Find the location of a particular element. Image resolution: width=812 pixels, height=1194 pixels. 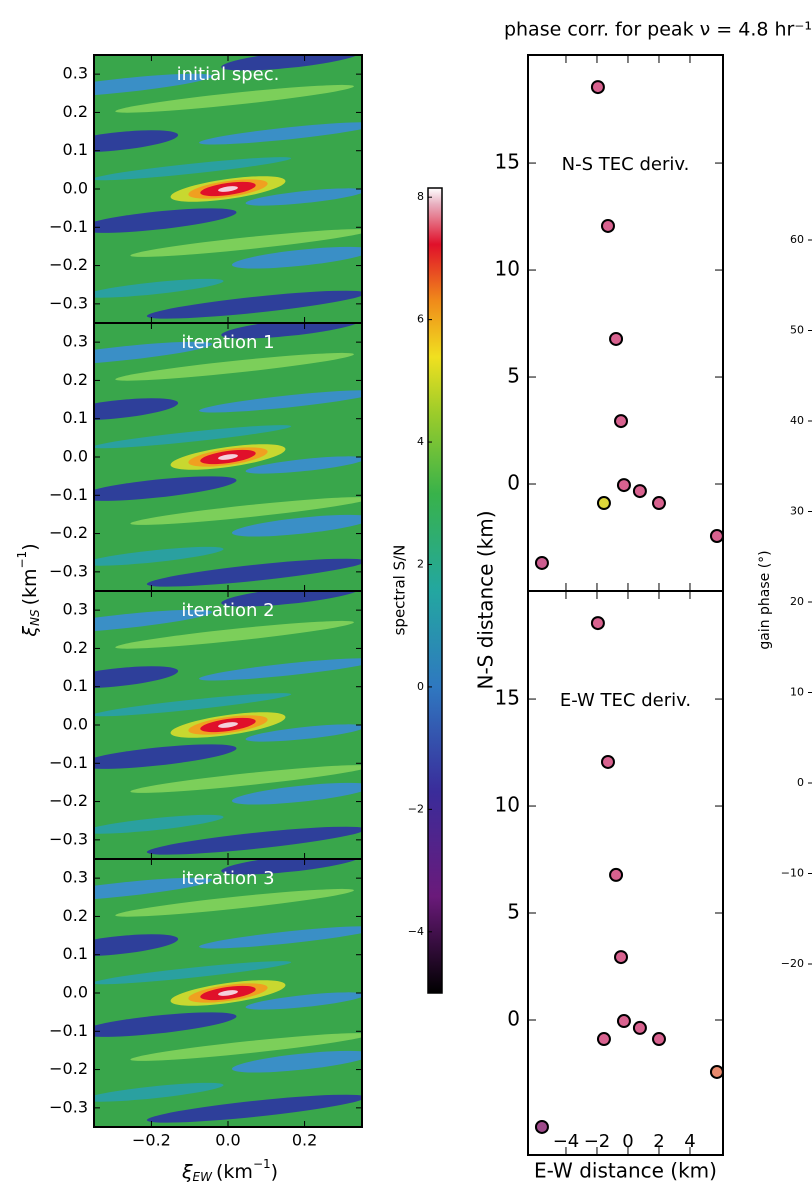

colorbar-tick-label: 2 is located at coordinates (420, 563).